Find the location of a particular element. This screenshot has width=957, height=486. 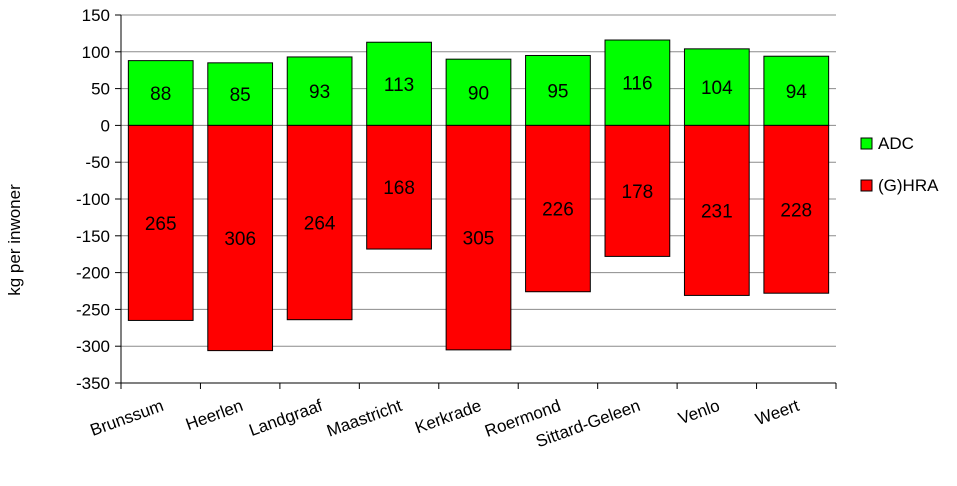

data-label-adc: 94 is located at coordinates (797, 92).